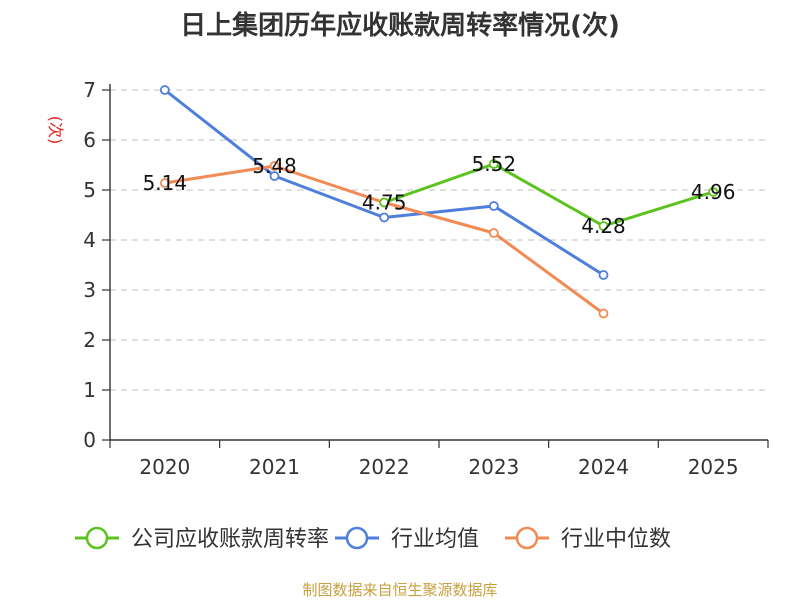 The image size is (800, 600). I want to click on source-note: 制图数据来自恒生聚源数据库, so click(399, 590).